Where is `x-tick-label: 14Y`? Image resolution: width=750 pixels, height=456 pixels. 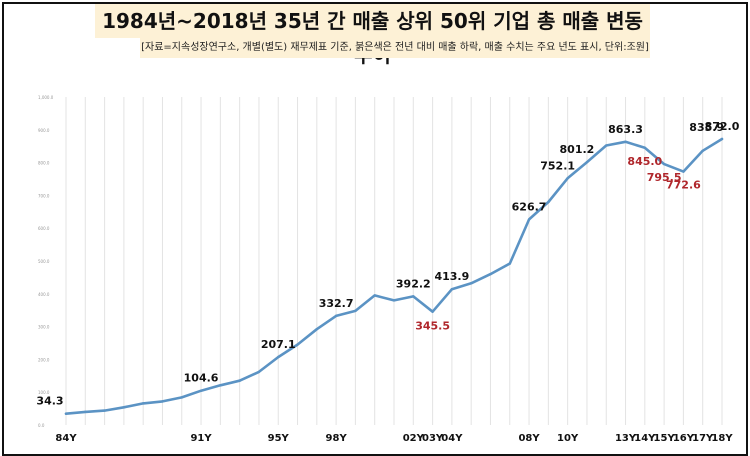
x-tick-label: 14Y is located at coordinates (645, 438).